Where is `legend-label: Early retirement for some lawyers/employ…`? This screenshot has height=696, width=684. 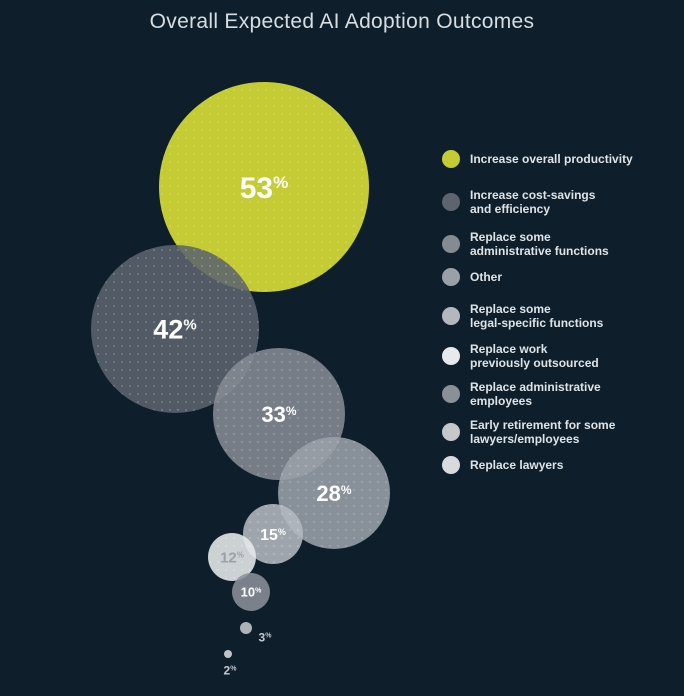
legend-label: Early retirement for some lawyers/employ… is located at coordinates (543, 432).